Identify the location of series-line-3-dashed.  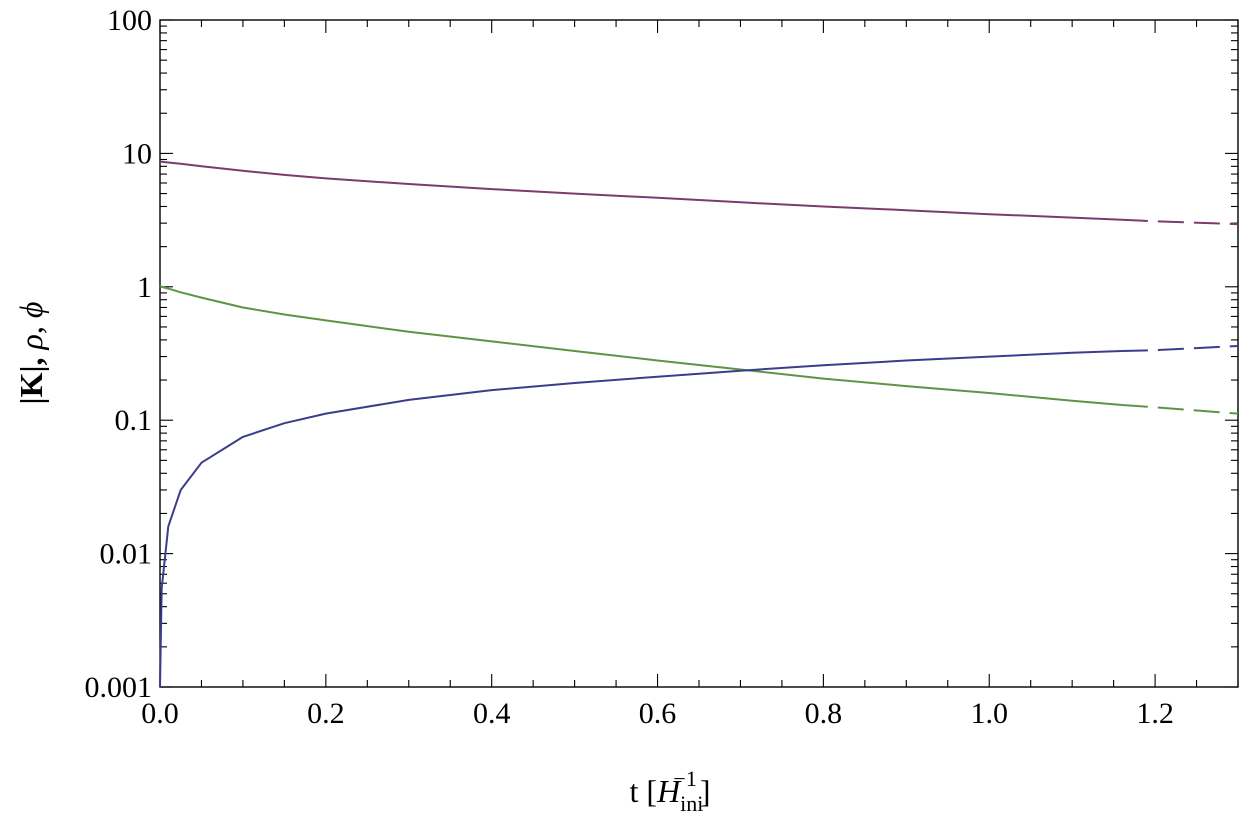
(1180, 348).